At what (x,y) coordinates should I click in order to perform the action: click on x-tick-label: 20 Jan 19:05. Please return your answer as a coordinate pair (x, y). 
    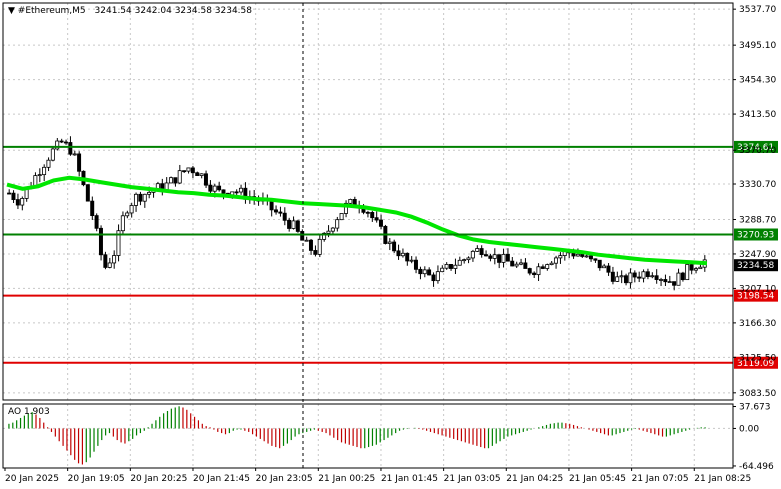
    Looking at the image, I should click on (96, 479).